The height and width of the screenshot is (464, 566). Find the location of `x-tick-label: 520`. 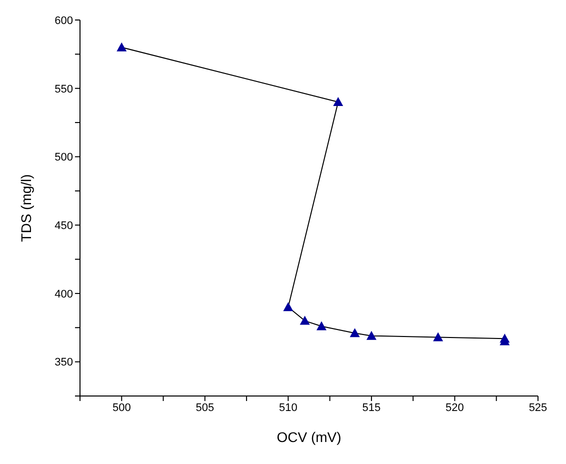

x-tick-label: 520 is located at coordinates (455, 408).